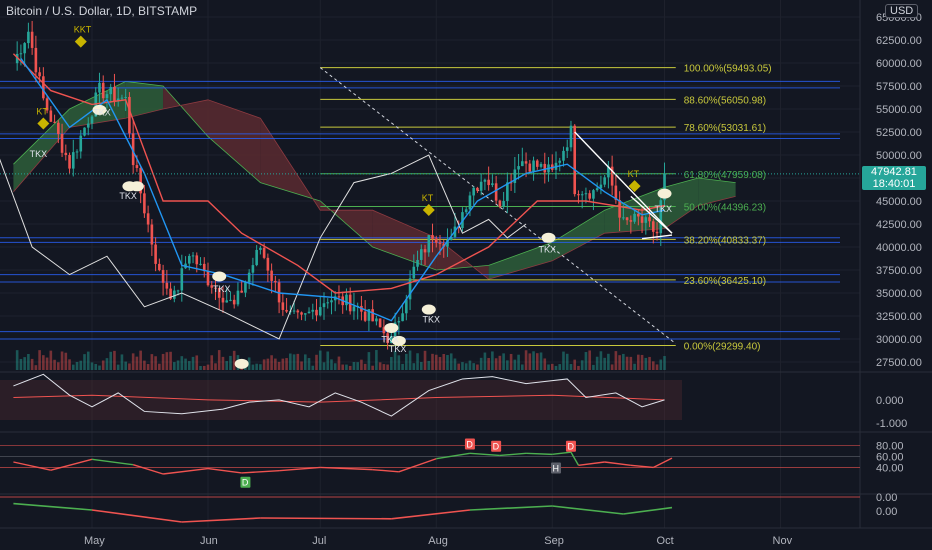 The image size is (932, 550). I want to click on x-tick-label: May, so click(94, 541).